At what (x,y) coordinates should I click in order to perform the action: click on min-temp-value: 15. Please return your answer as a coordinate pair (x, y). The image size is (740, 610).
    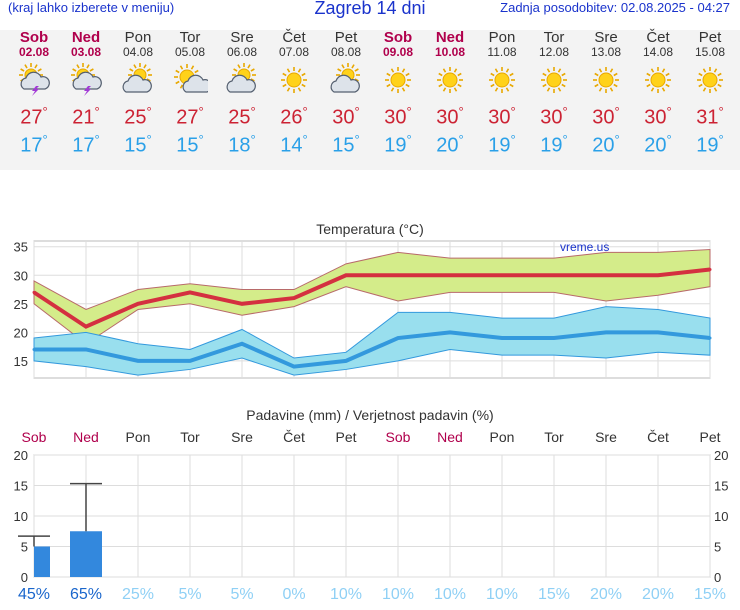
    Looking at the image, I should click on (187, 145).